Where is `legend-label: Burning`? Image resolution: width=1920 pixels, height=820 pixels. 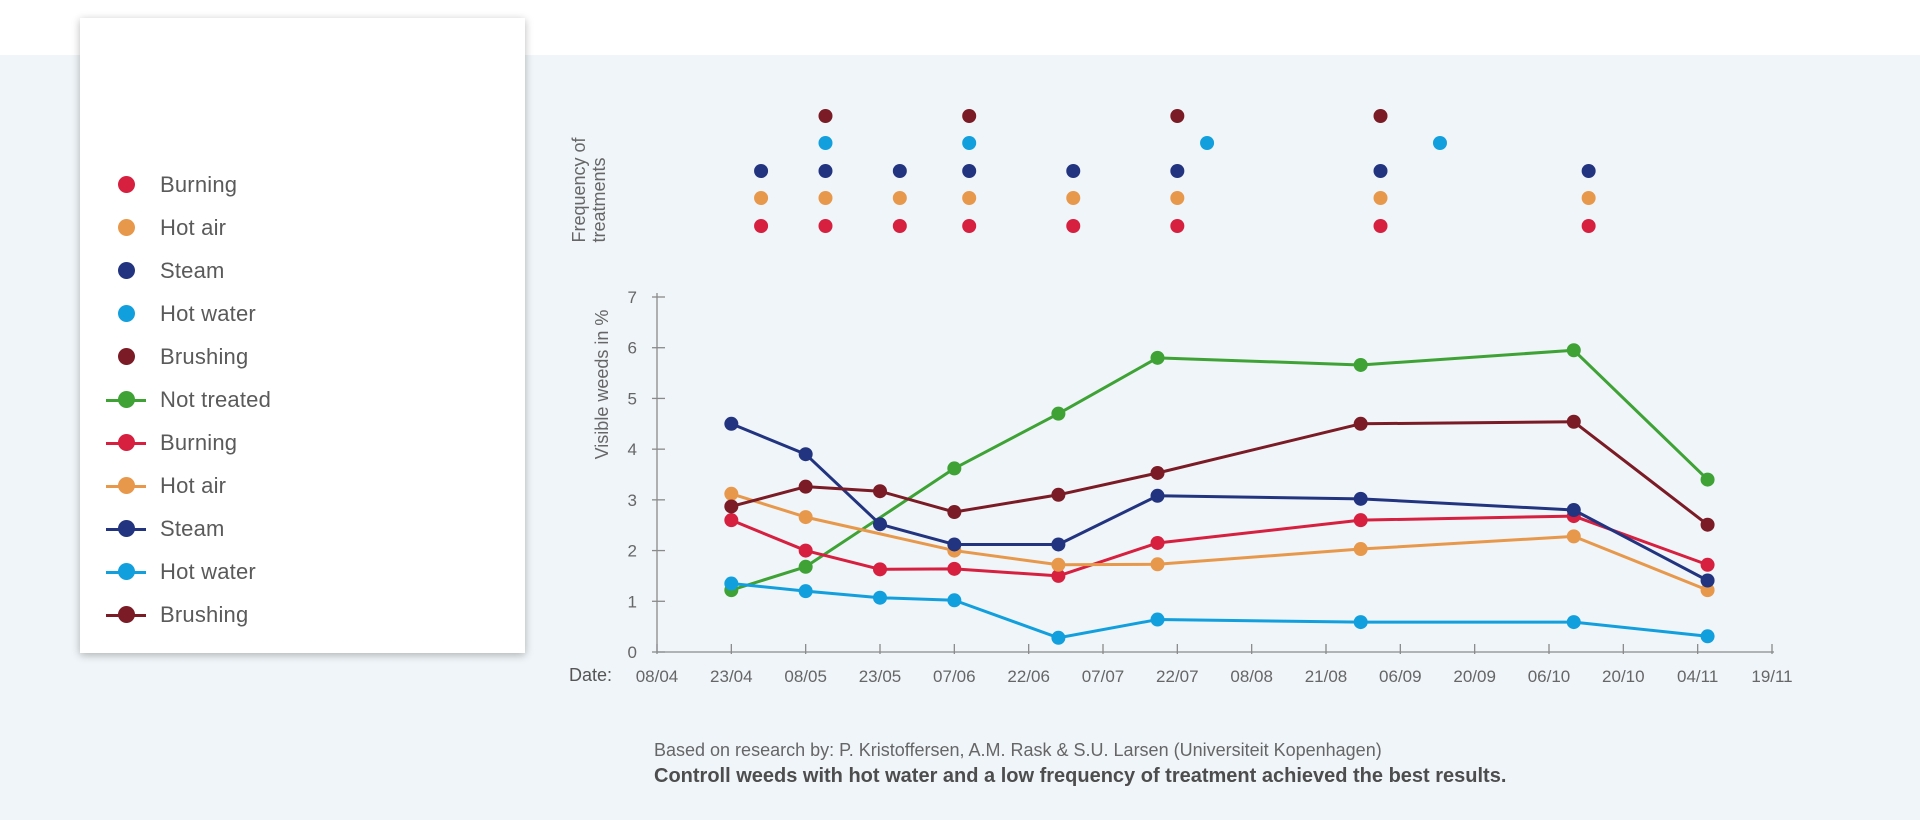 legend-label: Burning is located at coordinates (199, 184).